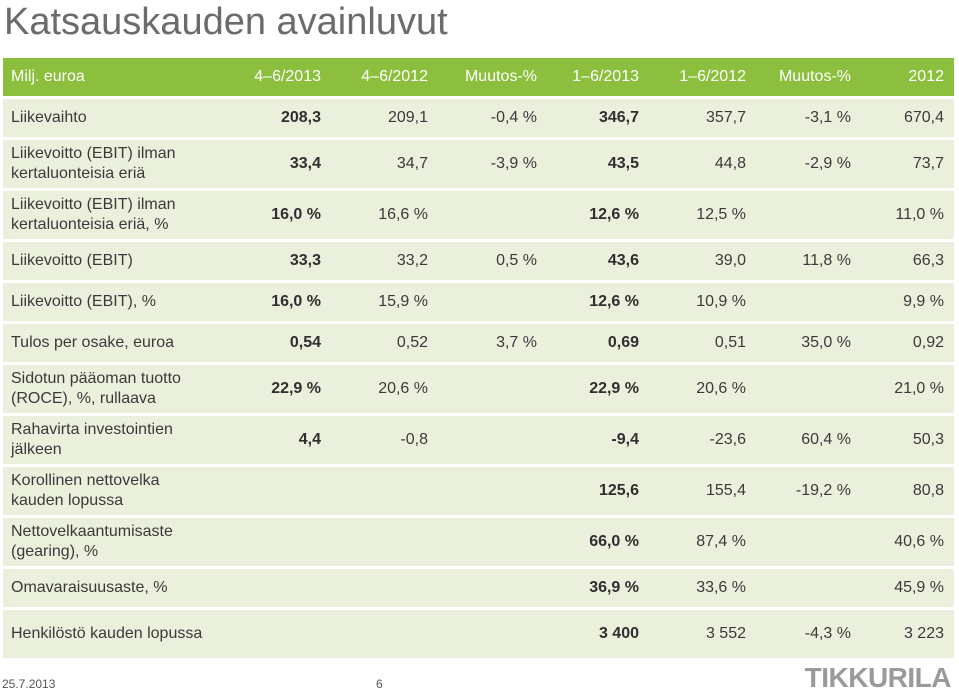 The height and width of the screenshot is (694, 959). I want to click on table-cell: 0,54, so click(276, 343).